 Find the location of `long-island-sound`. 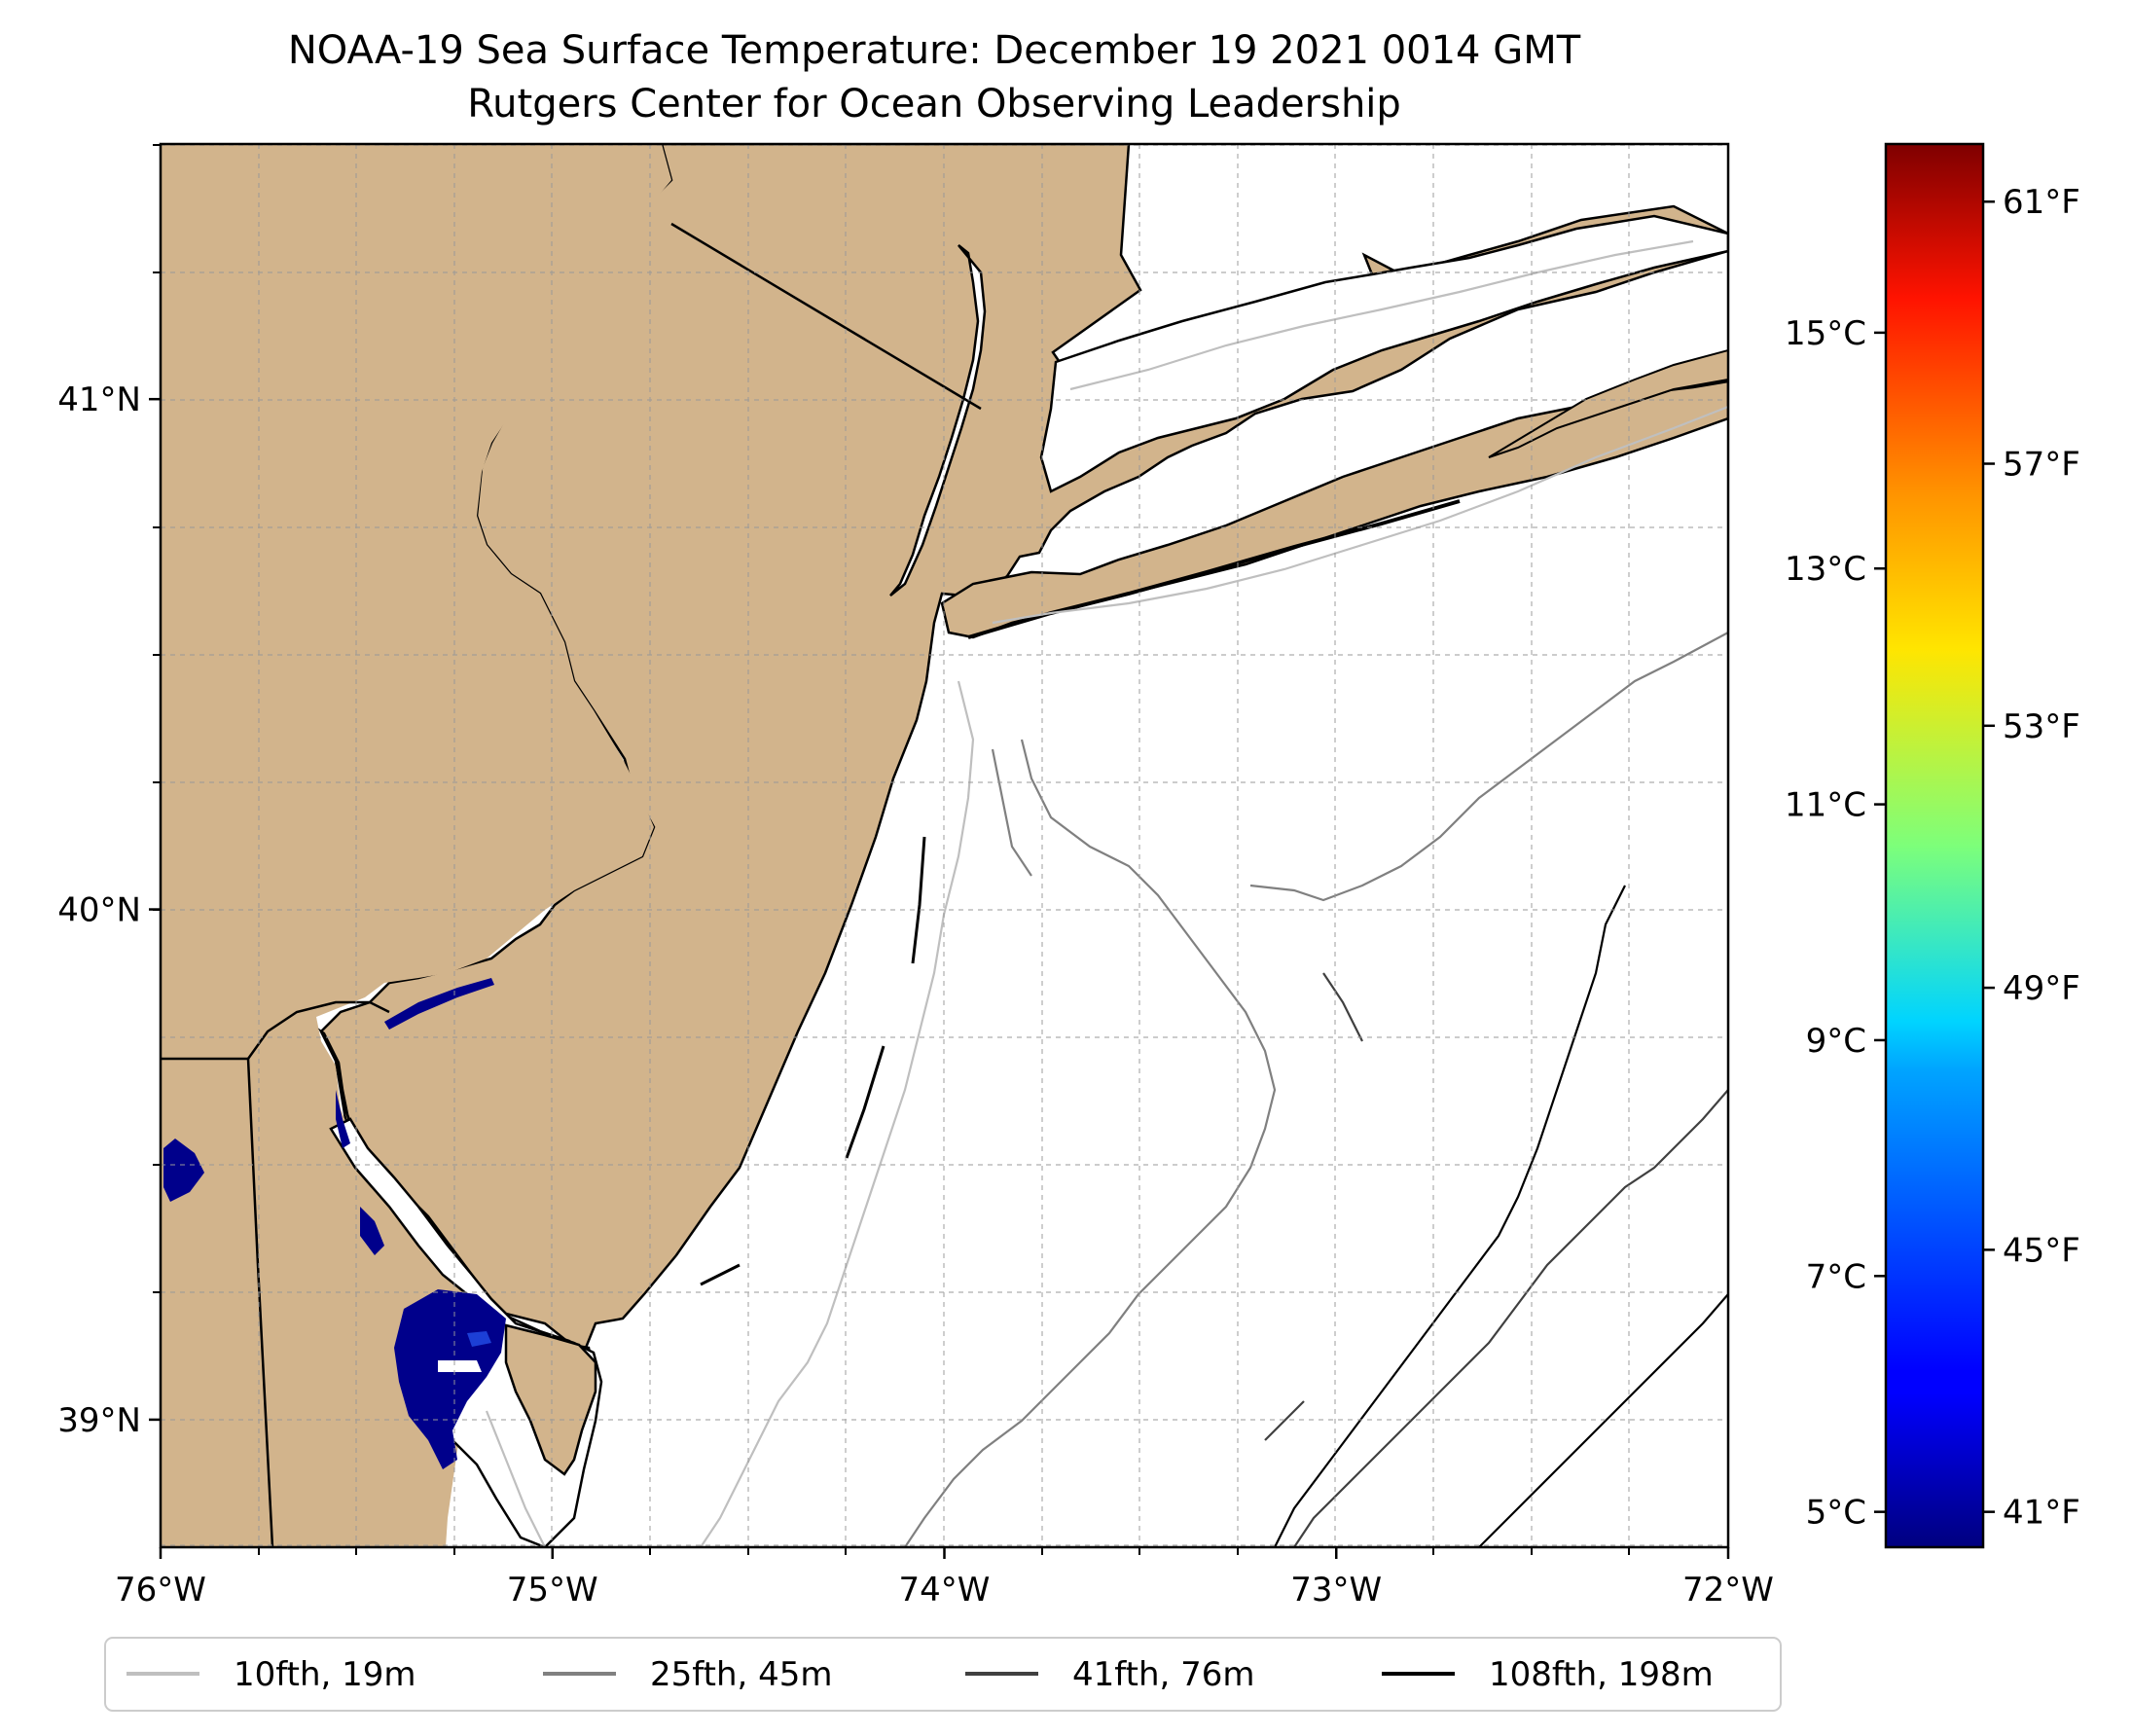

long-island-sound is located at coordinates (1383, 354).